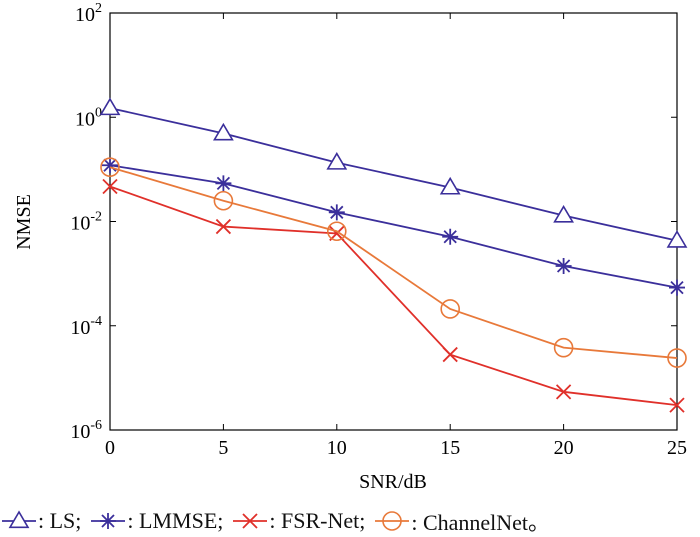 The height and width of the screenshot is (537, 700). What do you see at coordinates (337, 448) in the screenshot?
I see `x-tick-label: 10` at bounding box center [337, 448].